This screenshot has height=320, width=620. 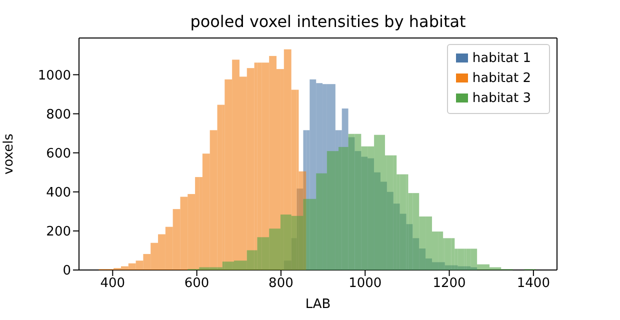 I want to click on x-tick-label: 400, so click(x=113, y=284).